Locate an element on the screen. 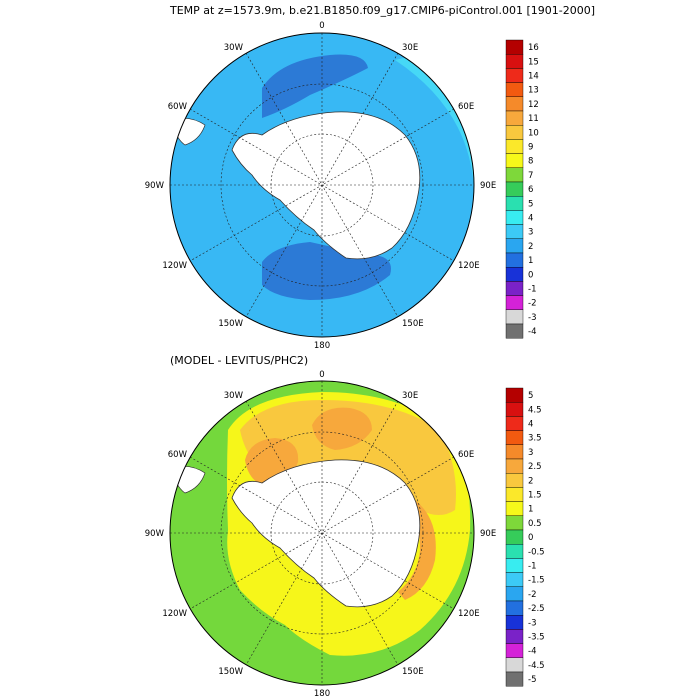  top-lon-label: 30W is located at coordinates (234, 48).